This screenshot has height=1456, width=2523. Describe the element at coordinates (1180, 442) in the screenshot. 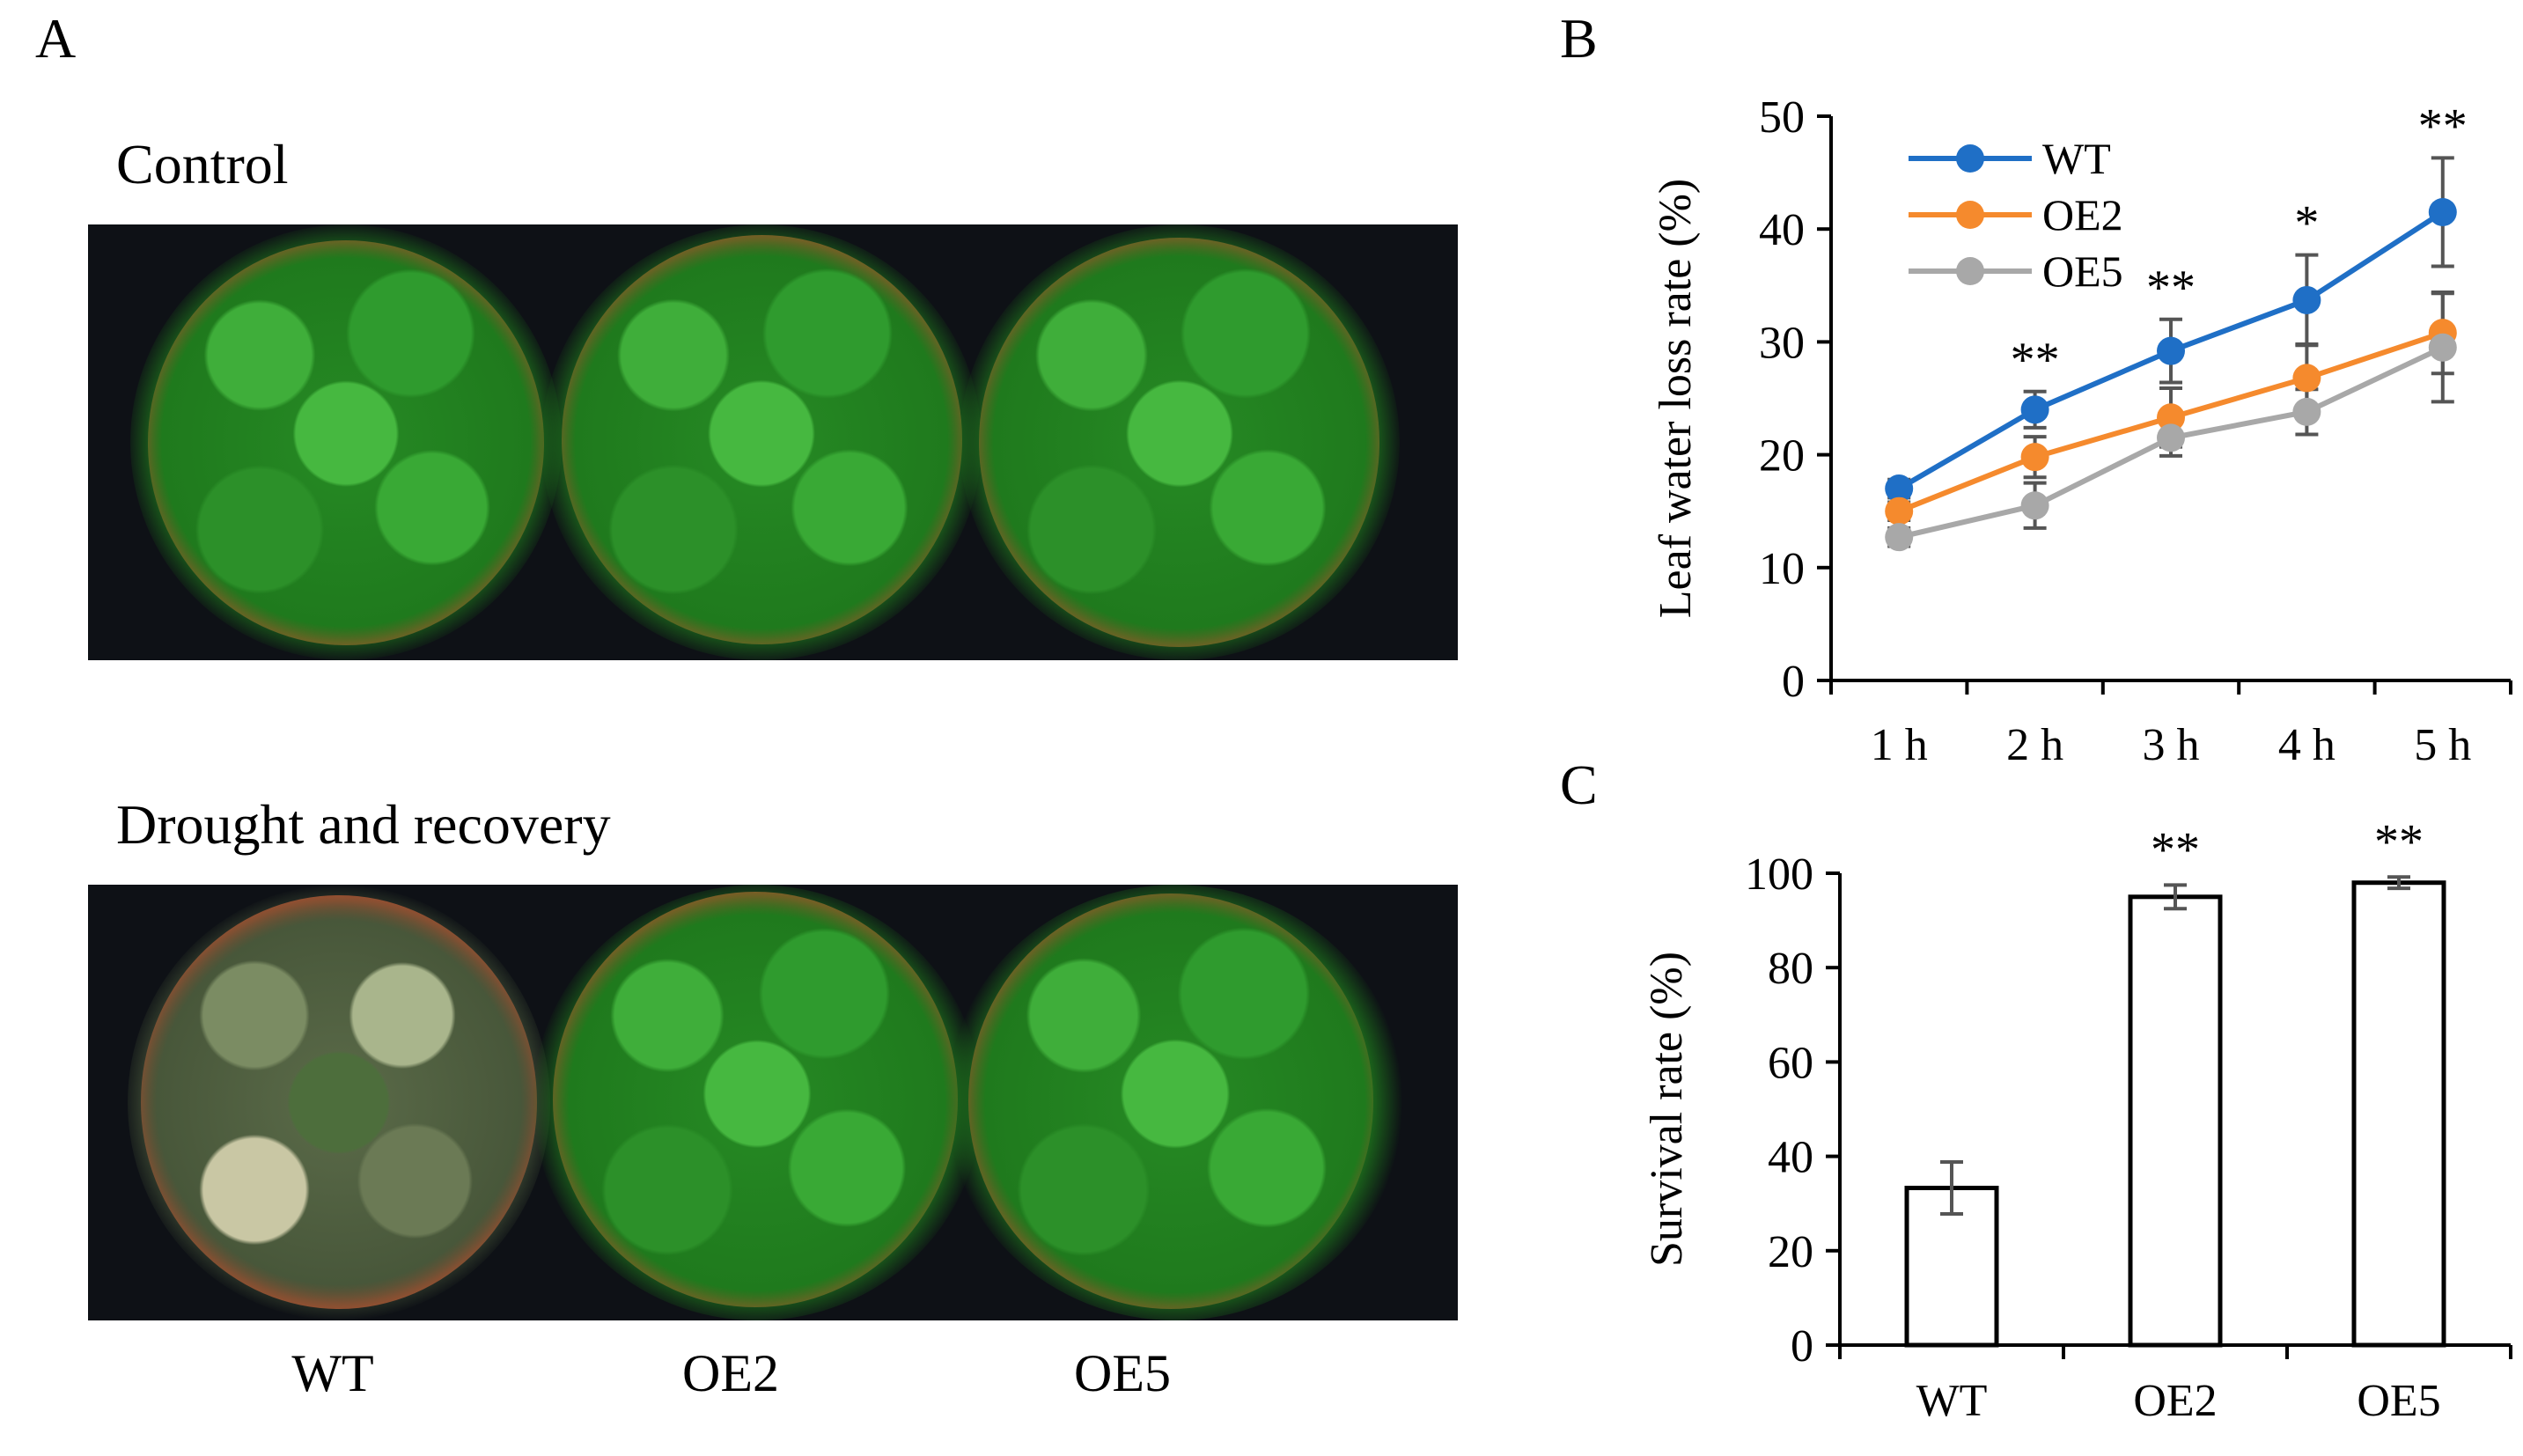

I see `oe5-control-plant` at that location.